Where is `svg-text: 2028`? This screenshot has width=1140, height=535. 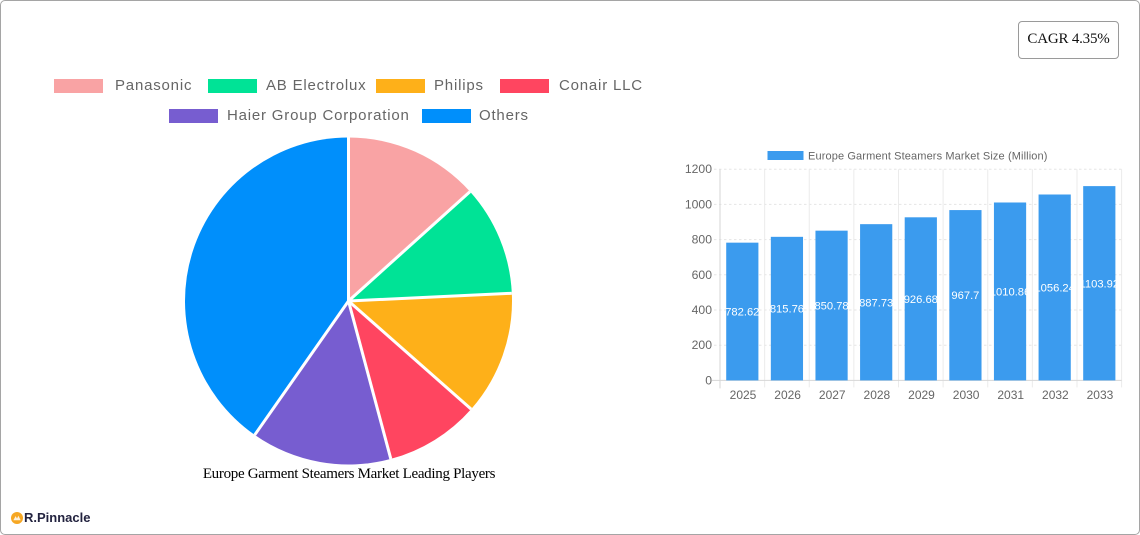
svg-text: 2028 is located at coordinates (877, 395).